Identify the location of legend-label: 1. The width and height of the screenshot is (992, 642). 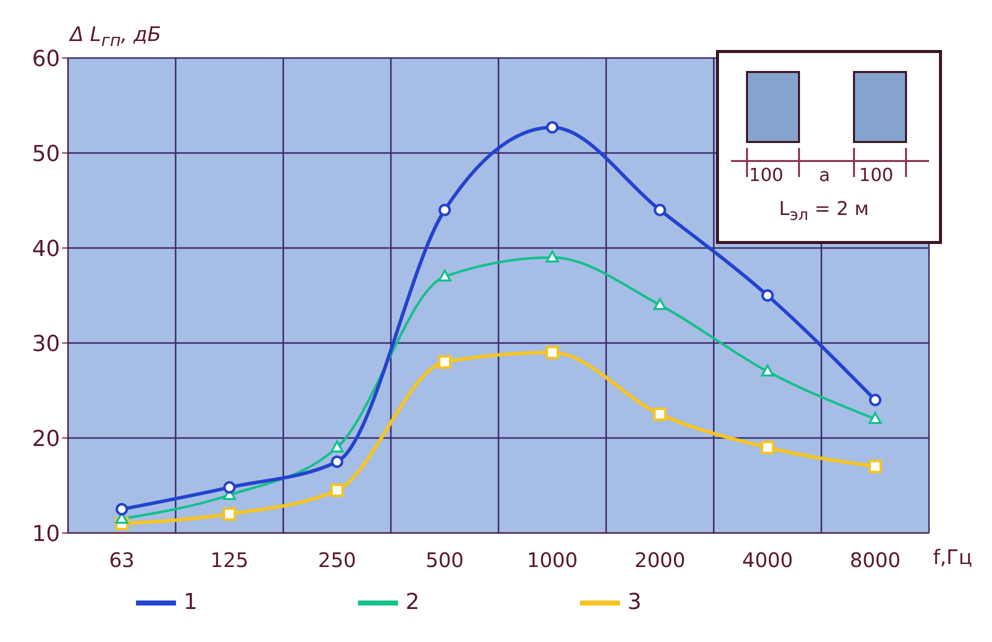
(191, 603).